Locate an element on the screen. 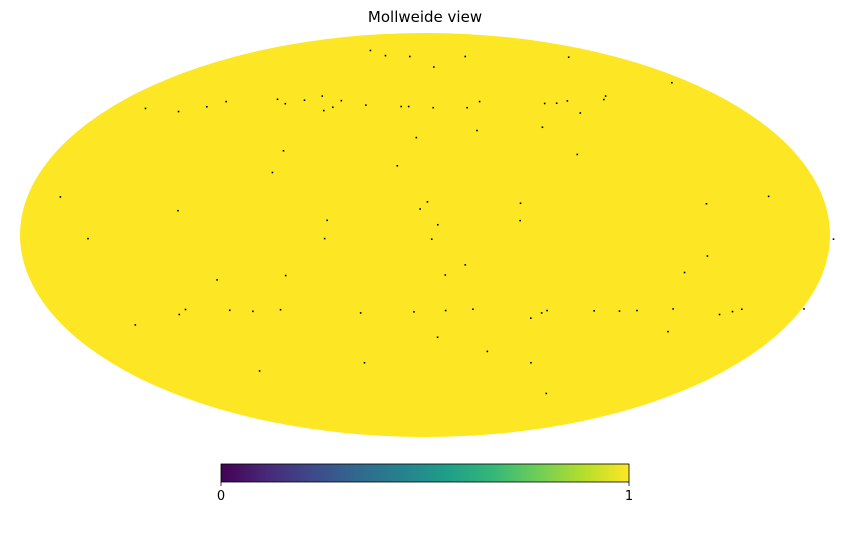  chart-title: Mollweide view is located at coordinates (425, 17).